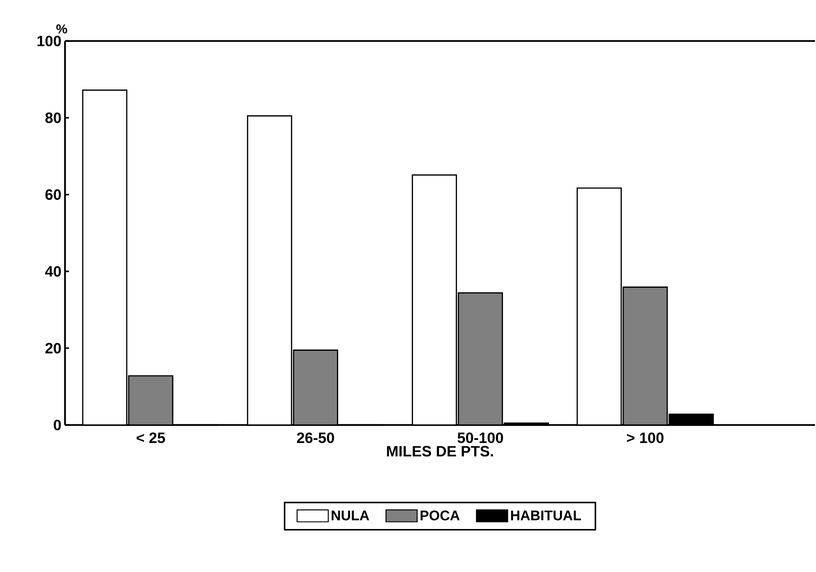 The height and width of the screenshot is (572, 816). What do you see at coordinates (351, 515) in the screenshot?
I see `legend-label: NULA` at bounding box center [351, 515].